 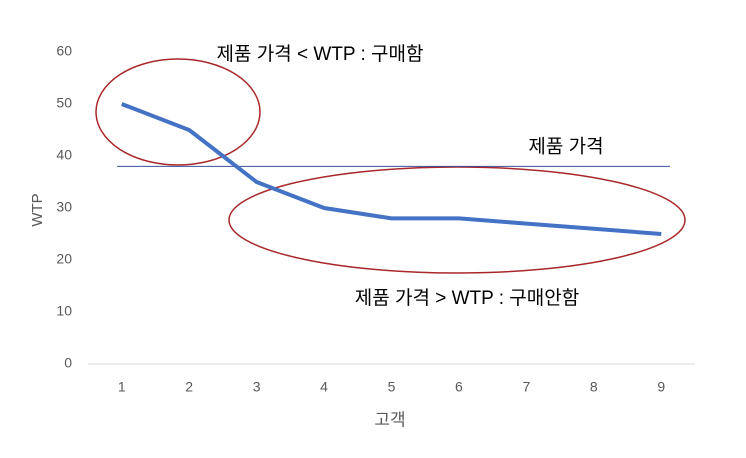 I want to click on x-tick-label: 8, so click(x=594, y=387).